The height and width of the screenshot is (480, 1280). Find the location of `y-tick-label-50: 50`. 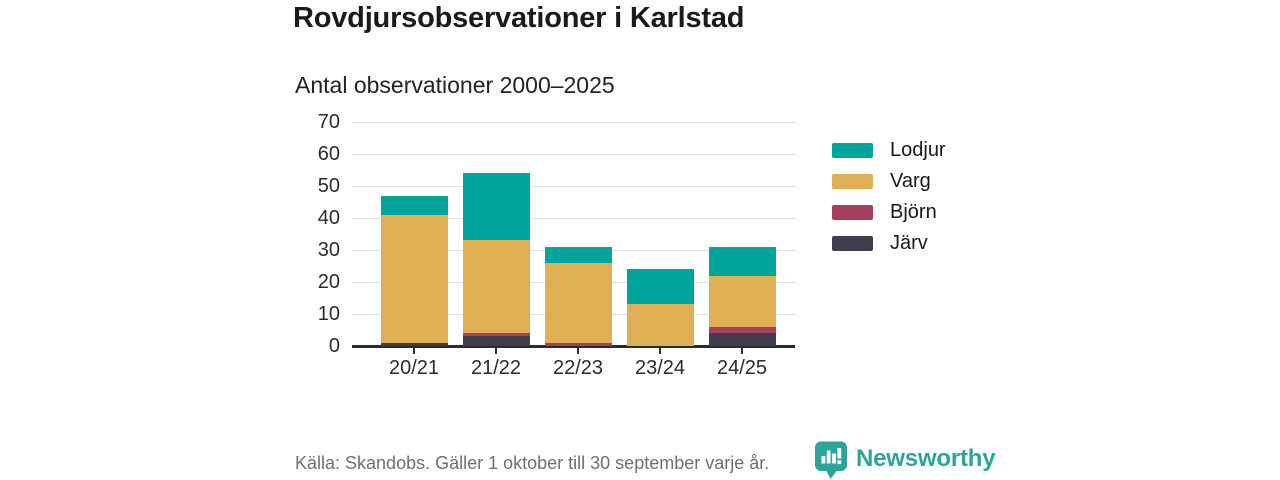

y-tick-label-50: 50 is located at coordinates (328, 186).